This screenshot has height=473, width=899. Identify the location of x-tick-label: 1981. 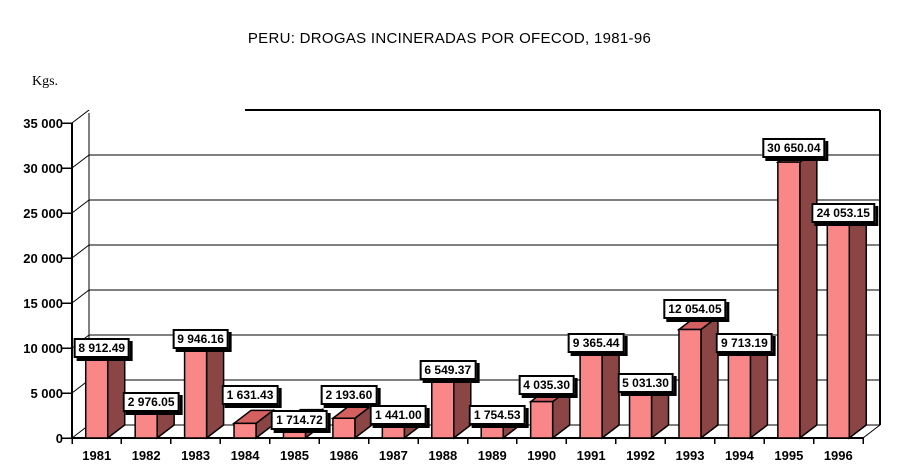
(97, 455).